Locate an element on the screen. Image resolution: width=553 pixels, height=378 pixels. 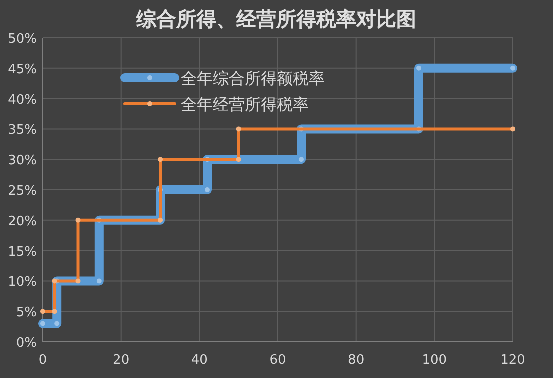
x-tick-label: 120 is located at coordinates (513, 360).